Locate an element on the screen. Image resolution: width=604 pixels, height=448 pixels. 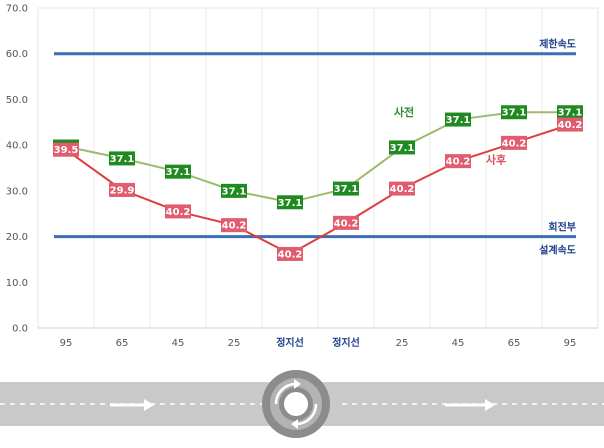
reference-line-label: 설계속도 is located at coordinates (557, 250).